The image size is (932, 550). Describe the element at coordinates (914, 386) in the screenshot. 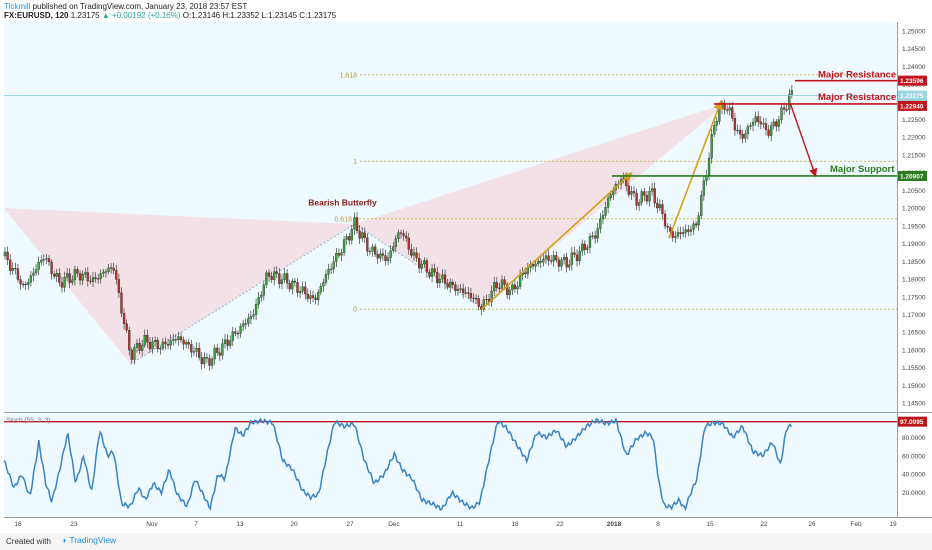

I see `price-tick-label: 1.15000` at that location.